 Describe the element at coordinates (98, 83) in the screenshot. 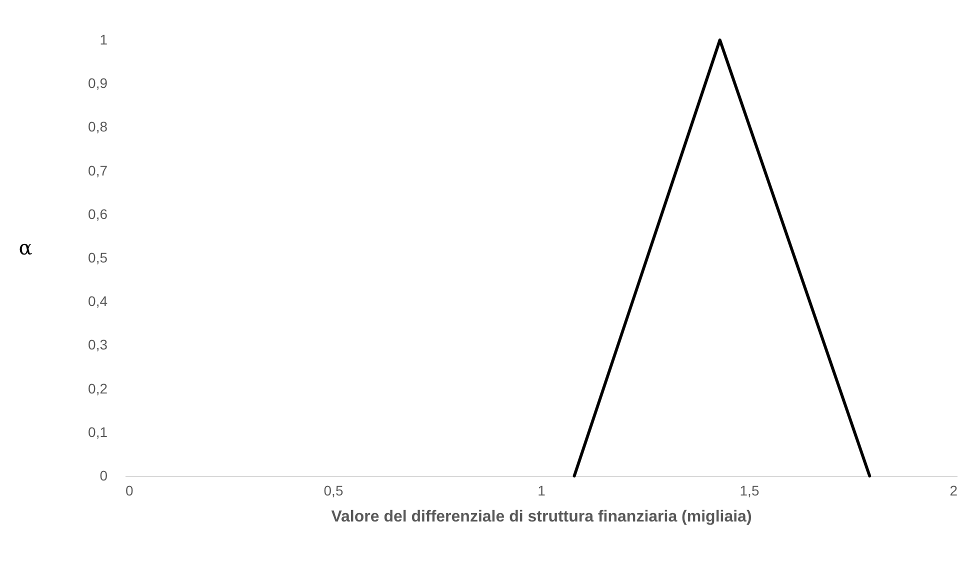

I see `y-tick-label: 0,9` at that location.